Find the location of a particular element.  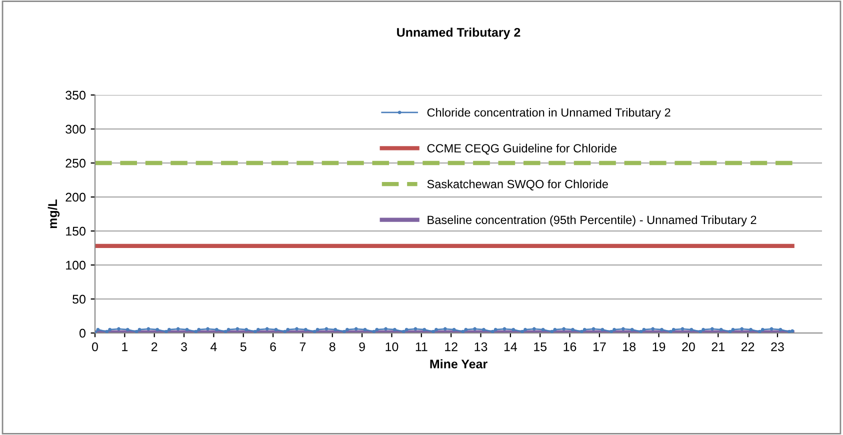

chart-title: Unnamed Tributary 2 is located at coordinates (458, 34).